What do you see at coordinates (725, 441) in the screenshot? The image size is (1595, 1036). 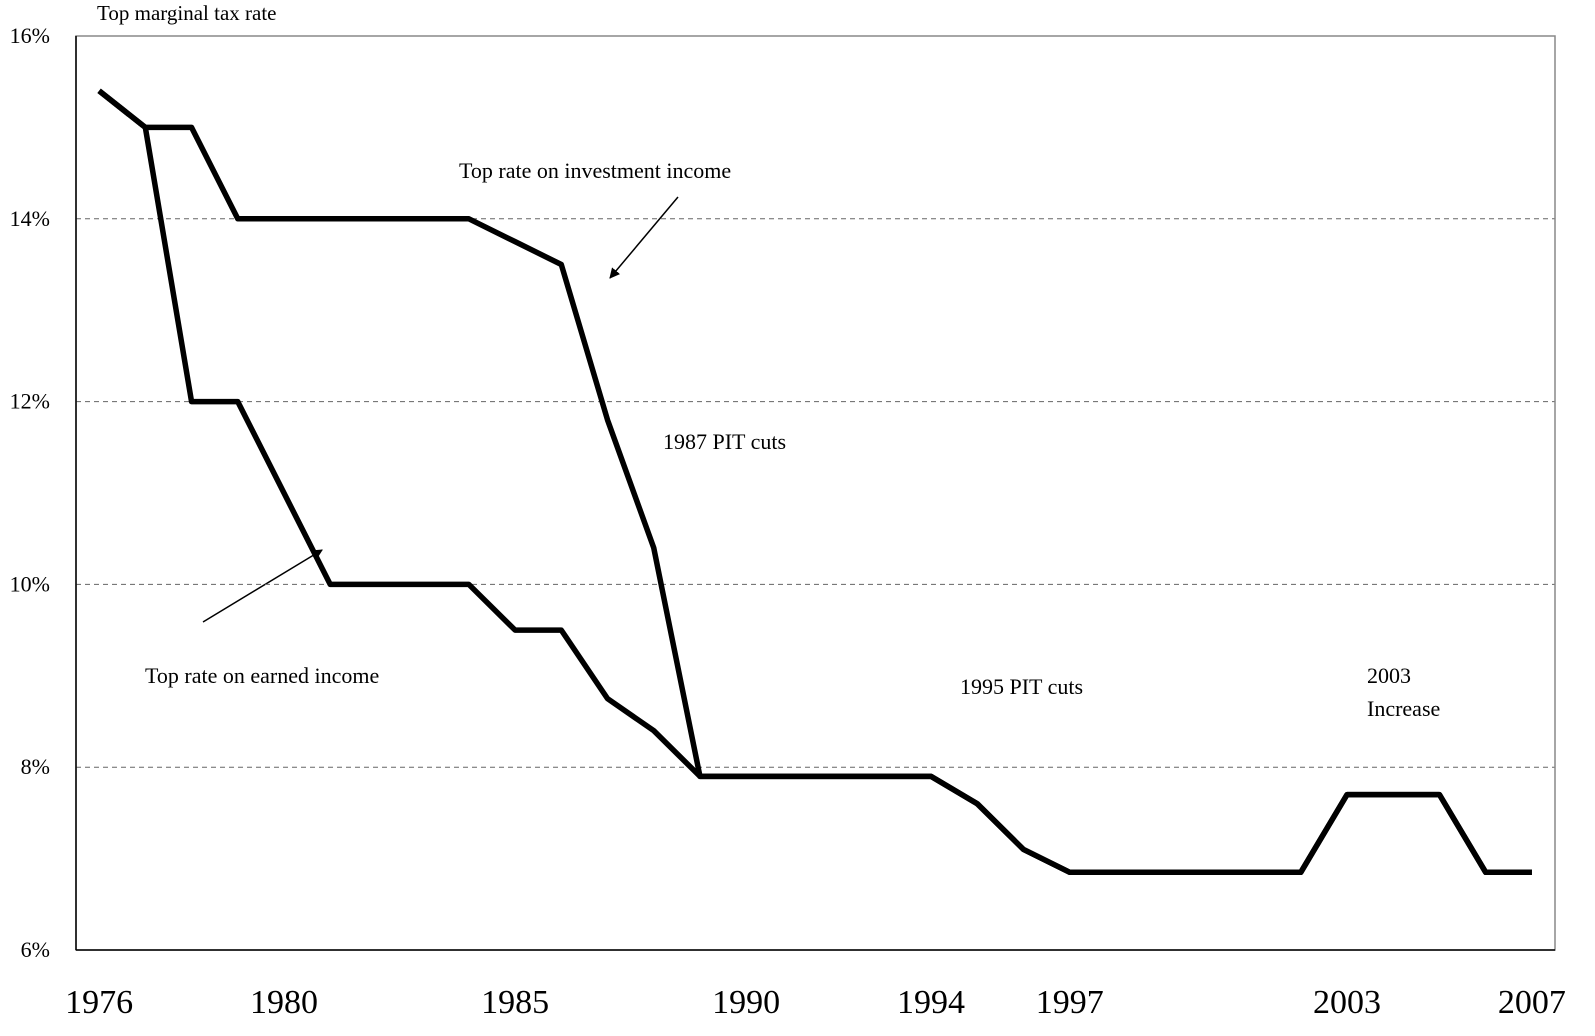 I see `annotation: 1987 PIT cuts` at bounding box center [725, 441].